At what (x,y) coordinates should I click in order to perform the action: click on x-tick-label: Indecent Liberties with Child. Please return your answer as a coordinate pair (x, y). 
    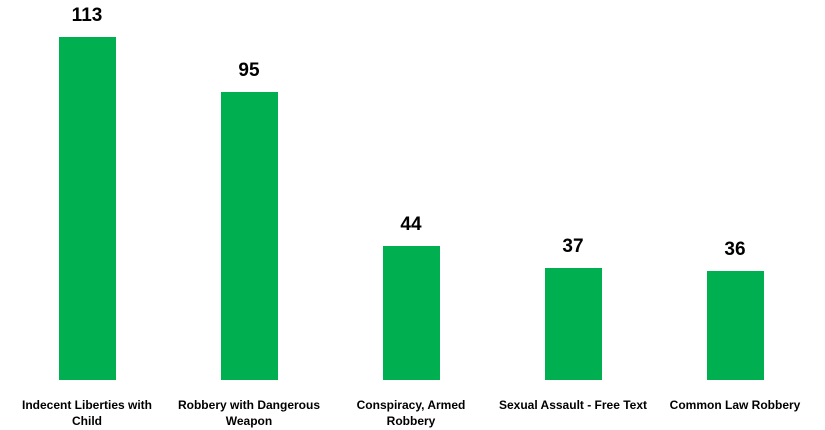
    Looking at the image, I should click on (87, 413).